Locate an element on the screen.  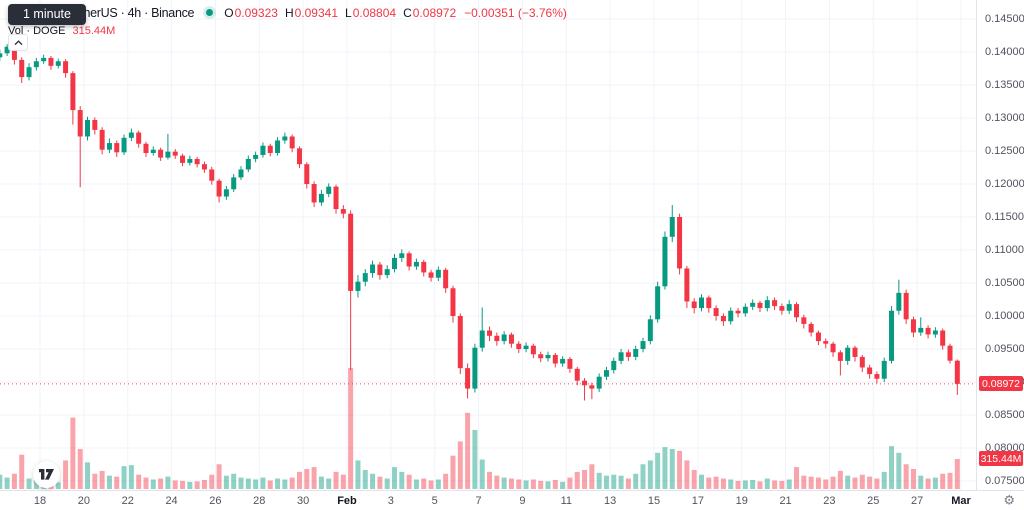
price-axis-label: 0.07500 is located at coordinates (1004, 481).